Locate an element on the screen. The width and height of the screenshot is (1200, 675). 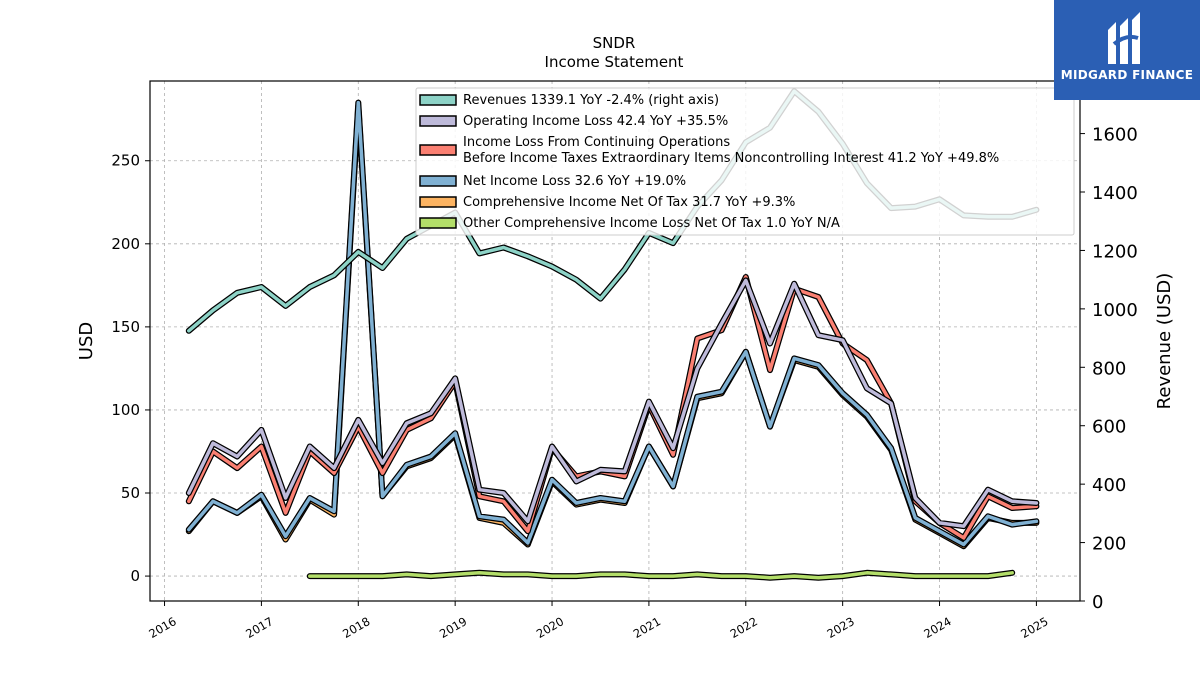
x-tick-label: 2025 is located at coordinates (1034, 627).